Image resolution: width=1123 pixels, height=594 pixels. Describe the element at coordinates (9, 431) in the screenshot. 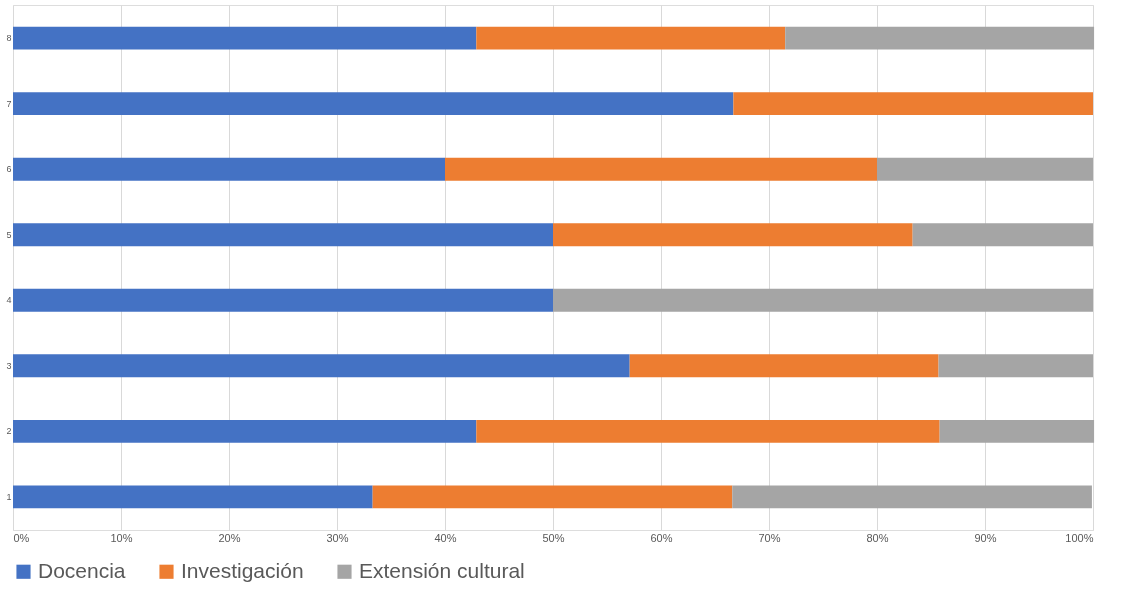

I see `y-tick-label: 2` at that location.